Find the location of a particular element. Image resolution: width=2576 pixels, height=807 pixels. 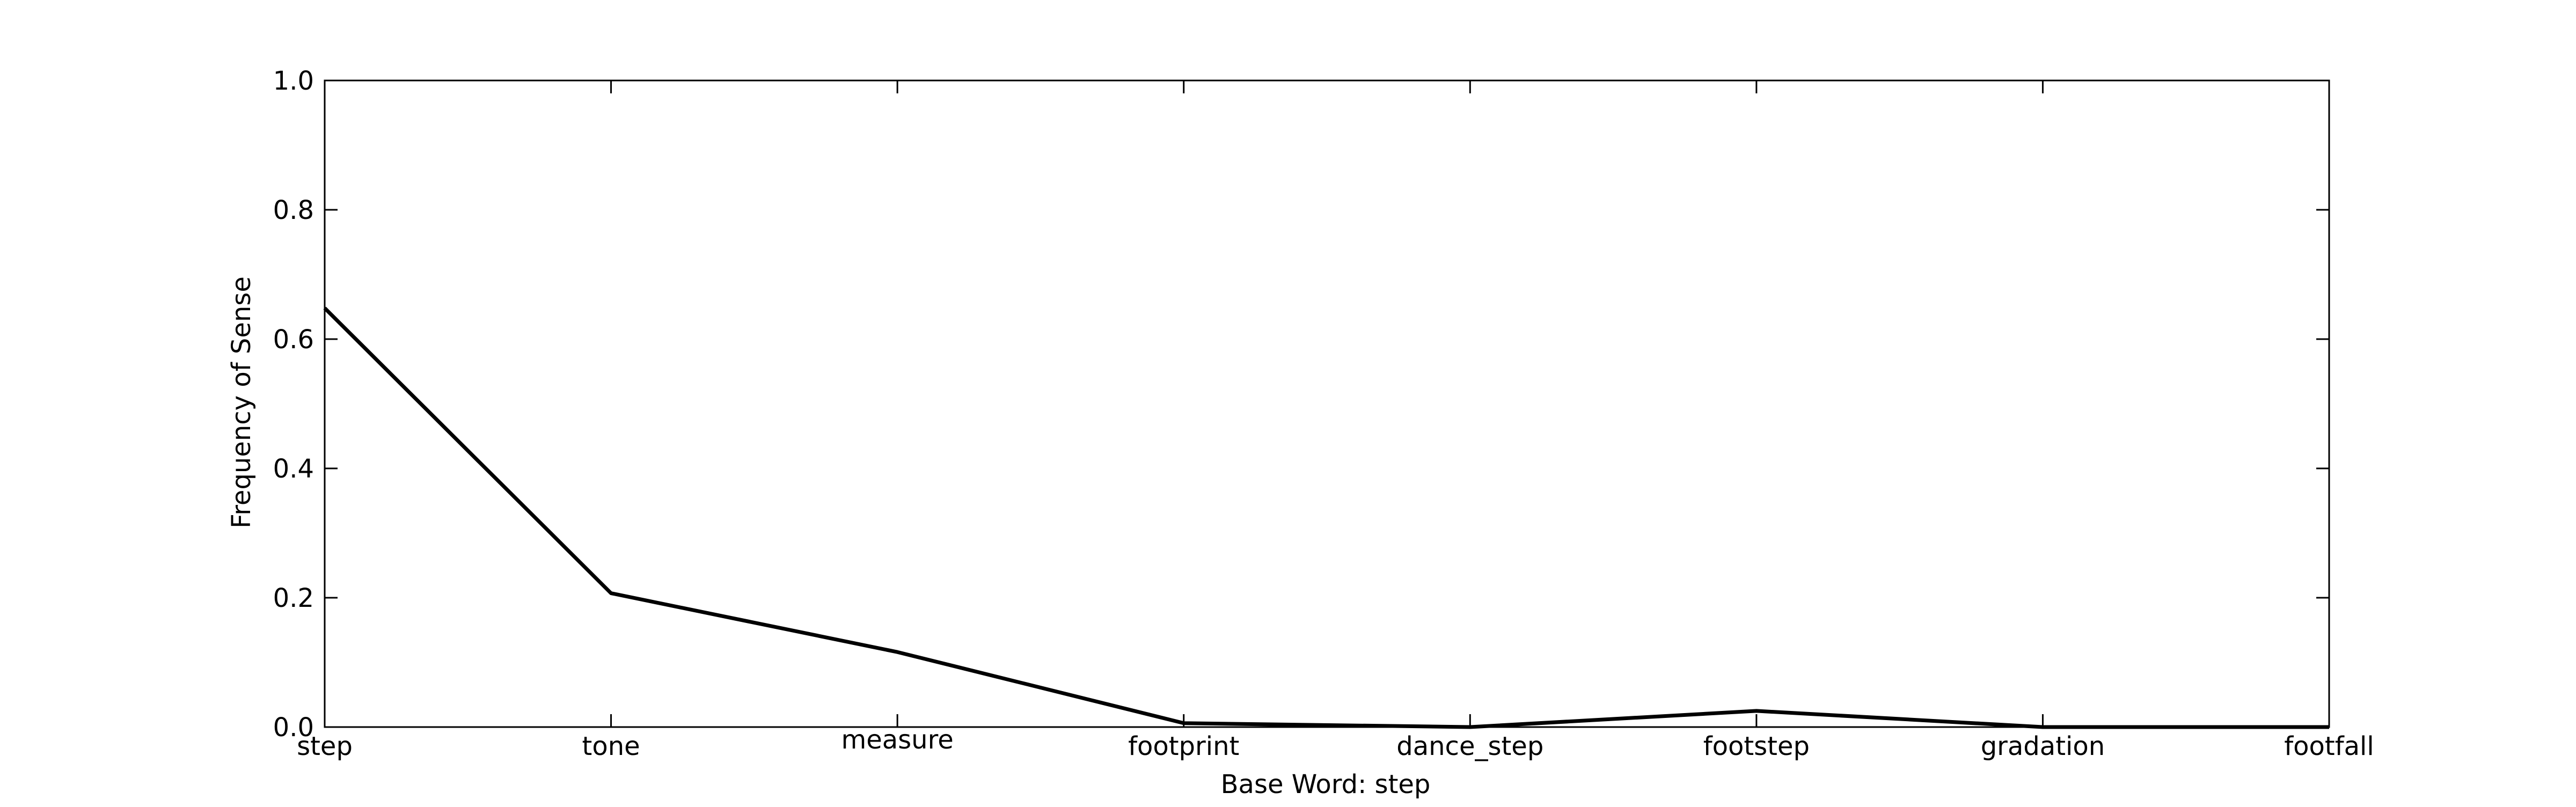

y-tick-label: 0.0 is located at coordinates (293, 728).